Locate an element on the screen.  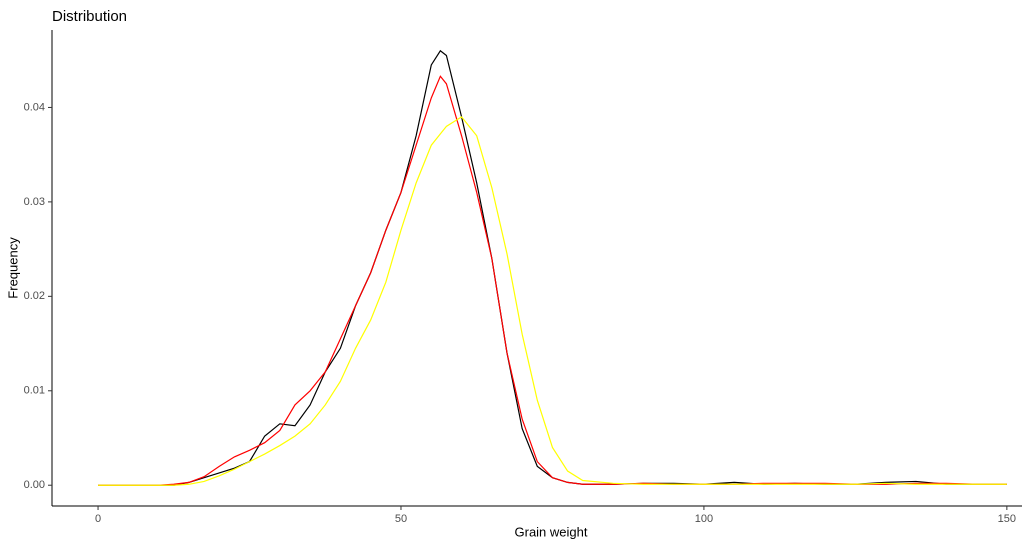
y-tick-label: 0.01 is located at coordinates (34, 391).